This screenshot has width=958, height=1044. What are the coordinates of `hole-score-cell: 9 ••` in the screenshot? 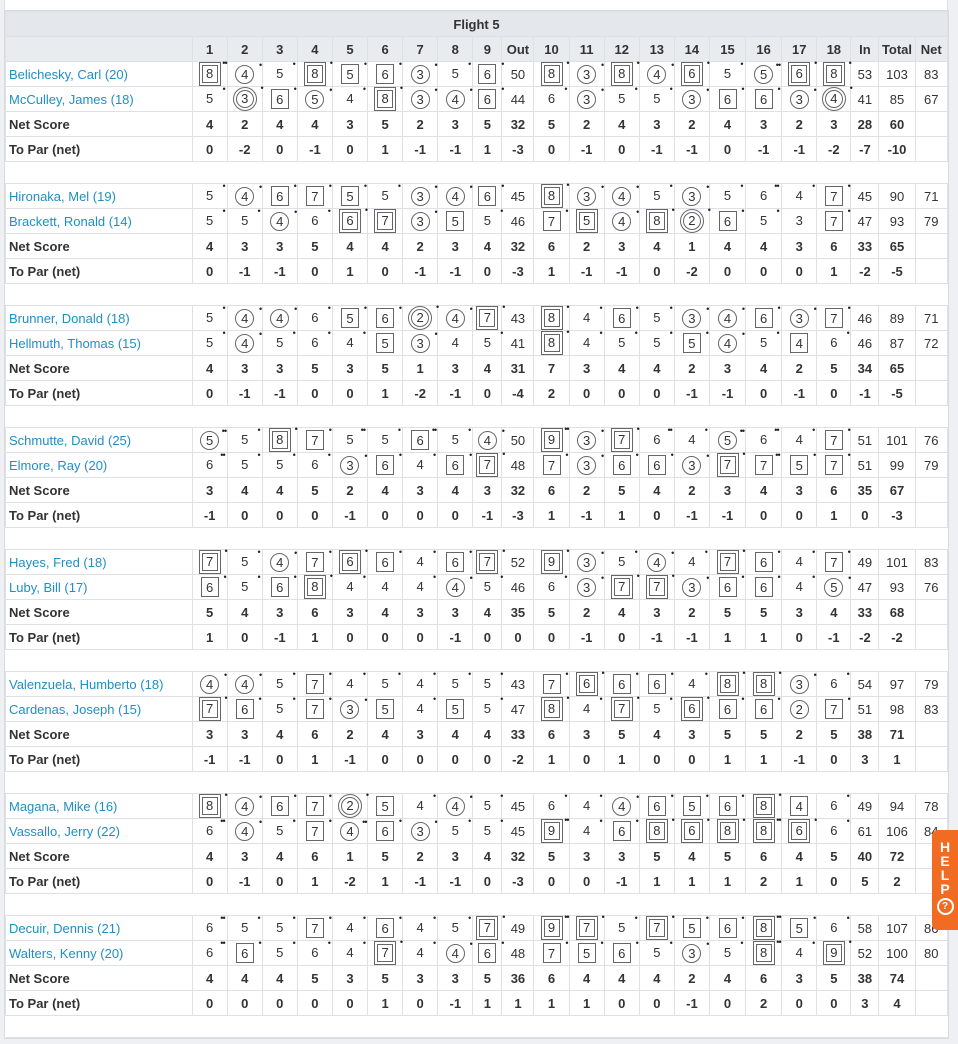 It's located at (551, 439).